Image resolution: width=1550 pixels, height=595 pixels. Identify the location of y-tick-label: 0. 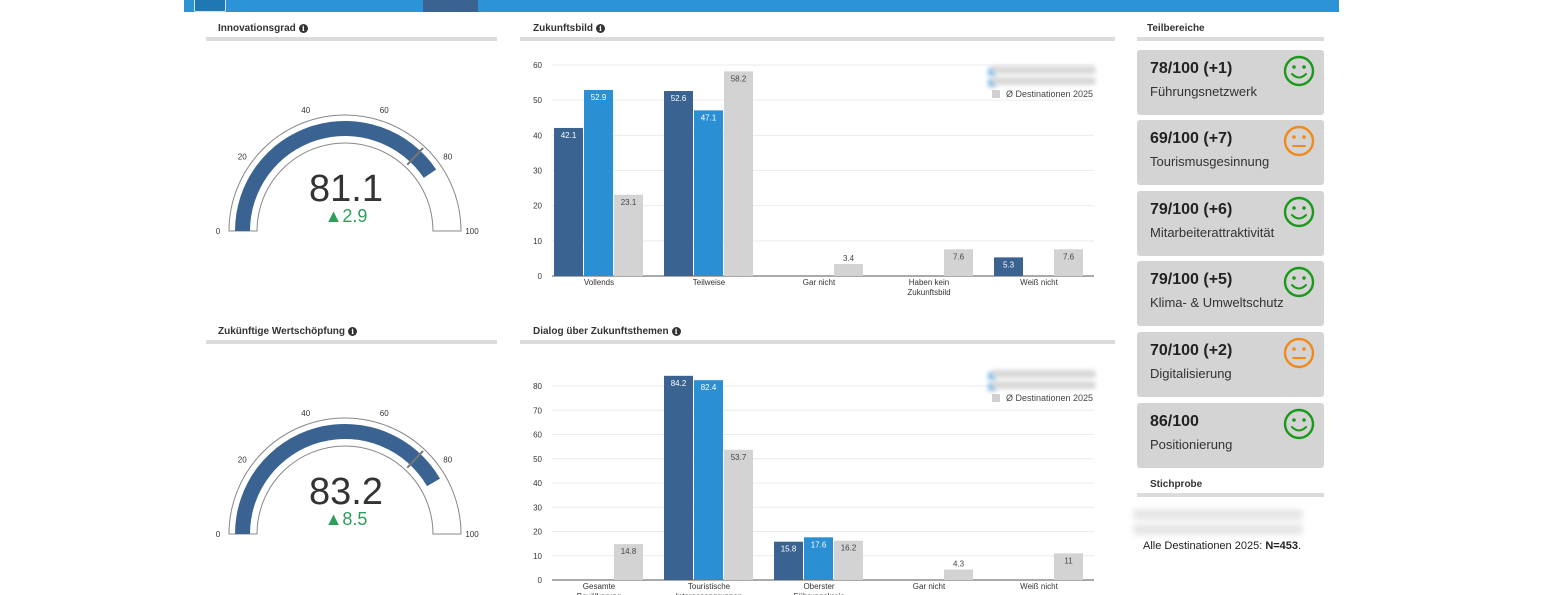
(540, 580).